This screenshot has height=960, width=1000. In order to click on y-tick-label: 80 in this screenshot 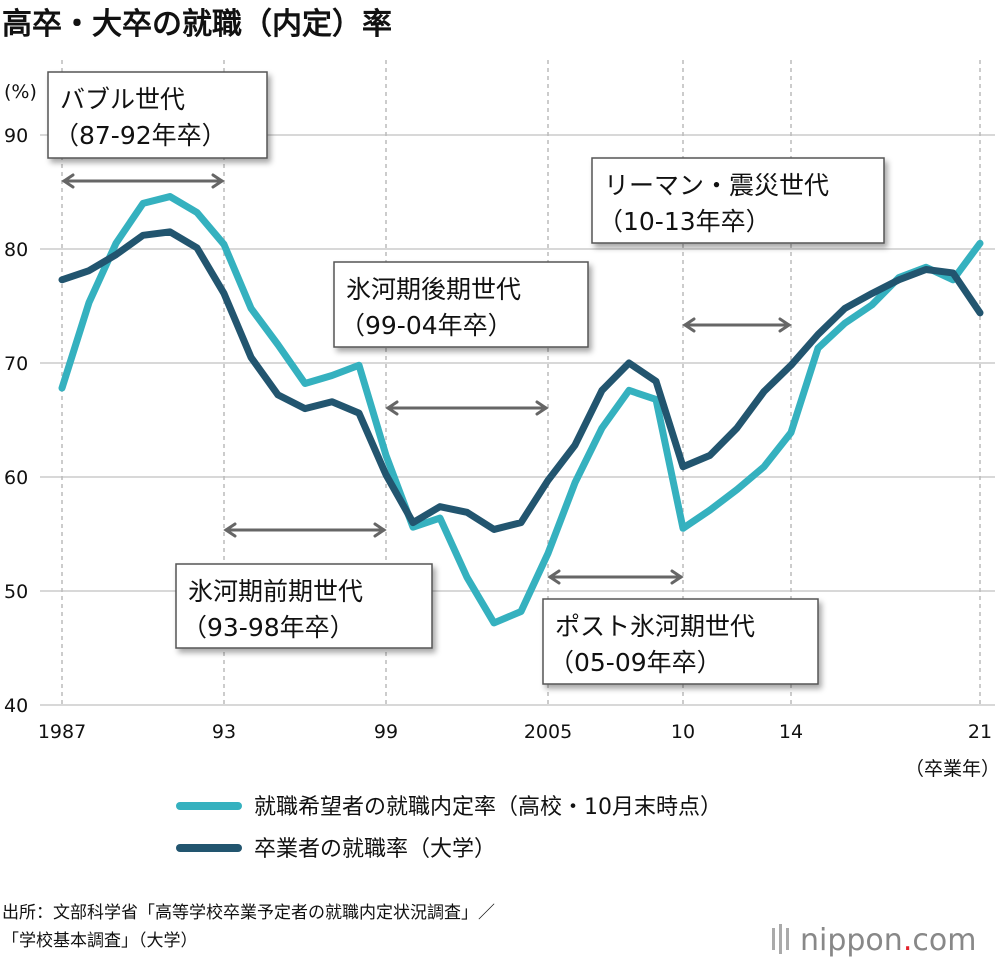, I will do `click(16, 250)`.